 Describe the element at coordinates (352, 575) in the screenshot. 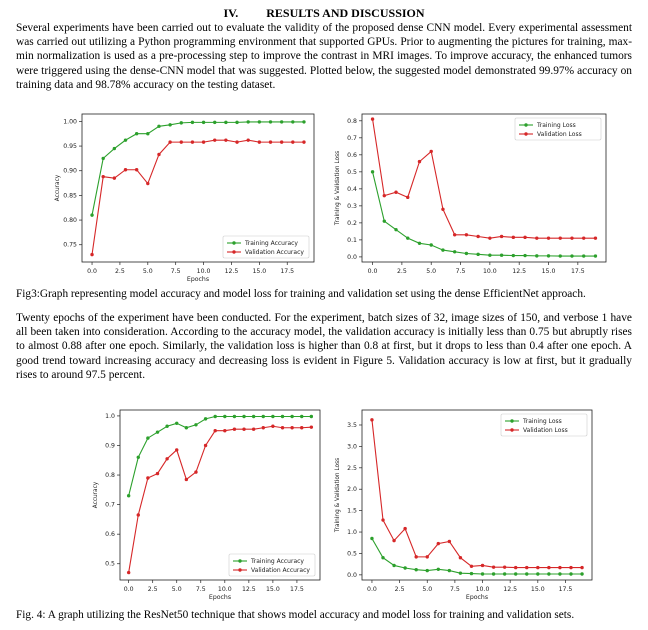

I see `y-tick-label: 0.0` at that location.